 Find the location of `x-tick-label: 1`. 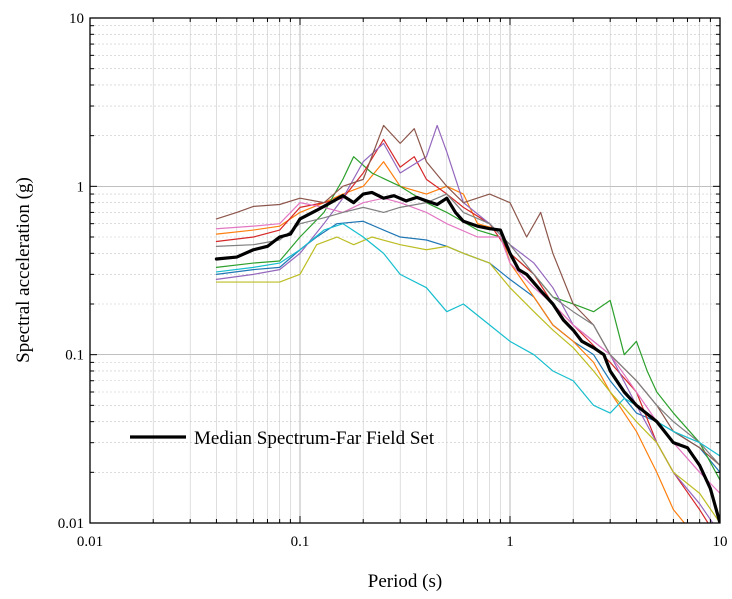

x-tick-label: 1 is located at coordinates (510, 542).